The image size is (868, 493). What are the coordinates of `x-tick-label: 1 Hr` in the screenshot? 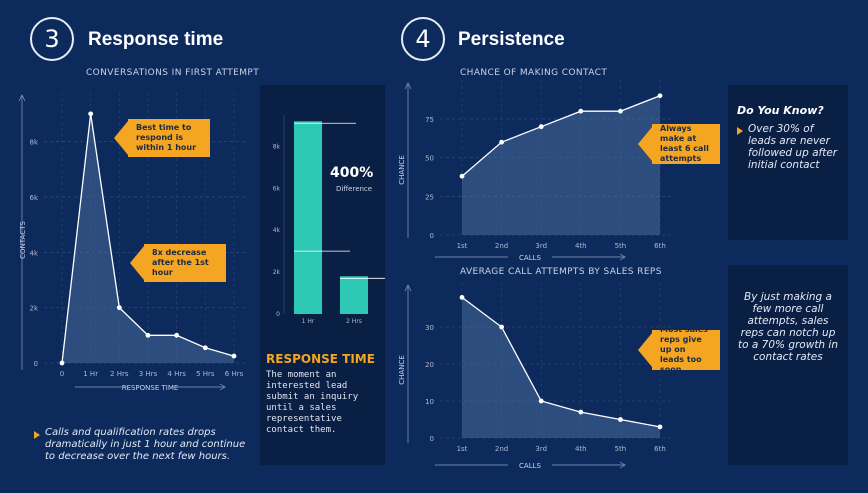 It's located at (90, 374).